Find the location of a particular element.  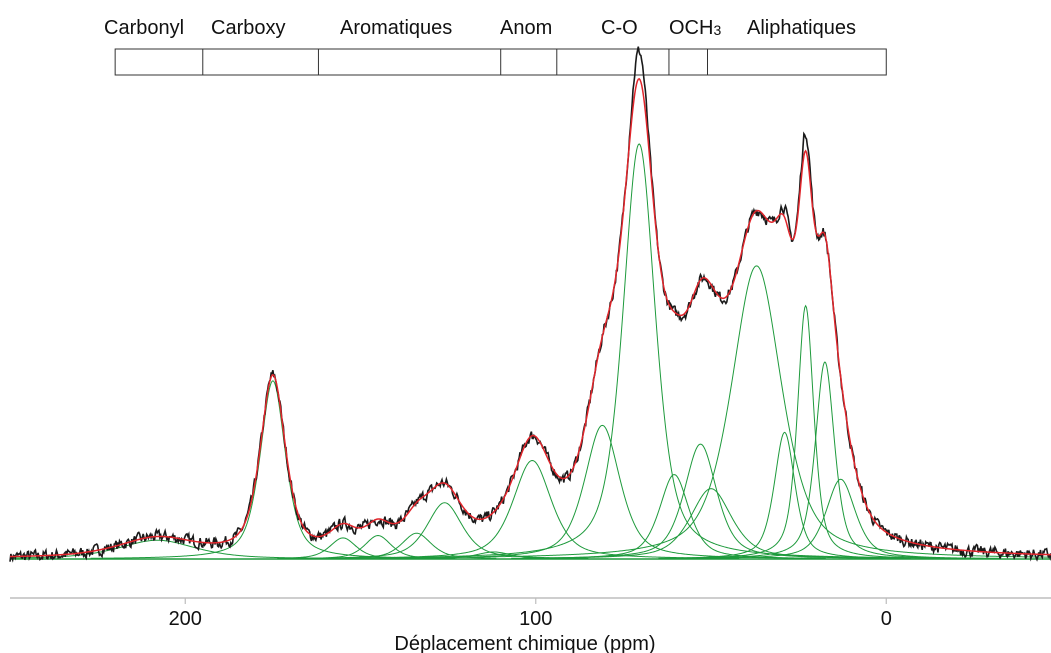

region-label-aliphatiques: Aliphatiques is located at coordinates (801, 28).